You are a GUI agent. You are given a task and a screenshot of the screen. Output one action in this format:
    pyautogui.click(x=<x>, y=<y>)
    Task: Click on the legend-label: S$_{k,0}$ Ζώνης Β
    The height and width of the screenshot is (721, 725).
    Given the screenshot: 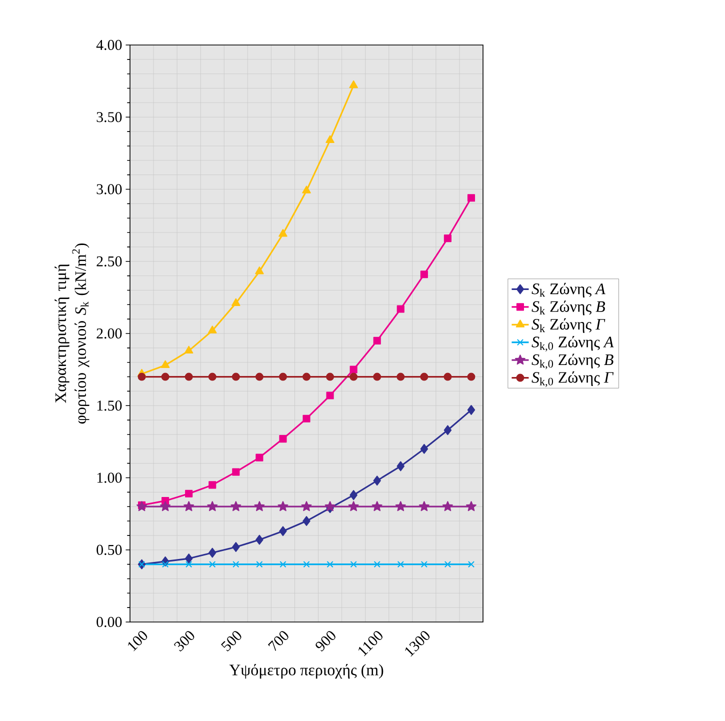 What is the action you would take?
    pyautogui.click(x=573, y=362)
    